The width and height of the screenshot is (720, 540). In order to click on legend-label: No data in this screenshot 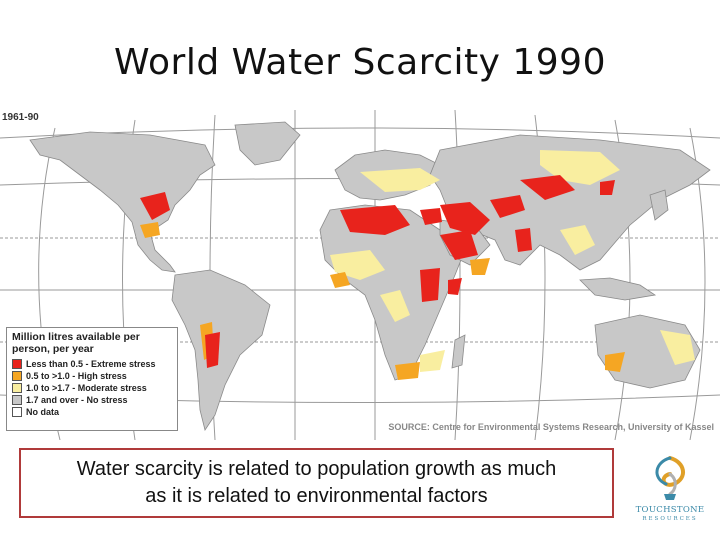, I will do `click(43, 412)`.